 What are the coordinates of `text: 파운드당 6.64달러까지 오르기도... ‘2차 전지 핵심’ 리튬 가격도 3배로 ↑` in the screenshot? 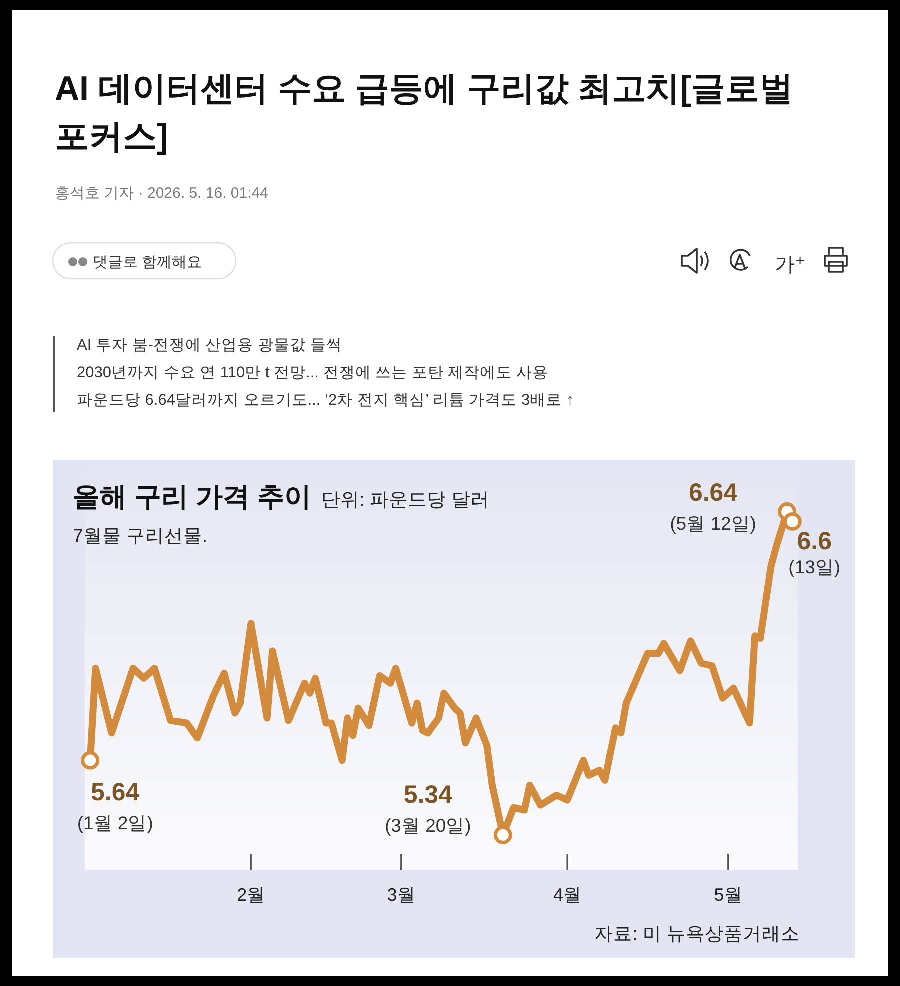 It's located at (325, 400).